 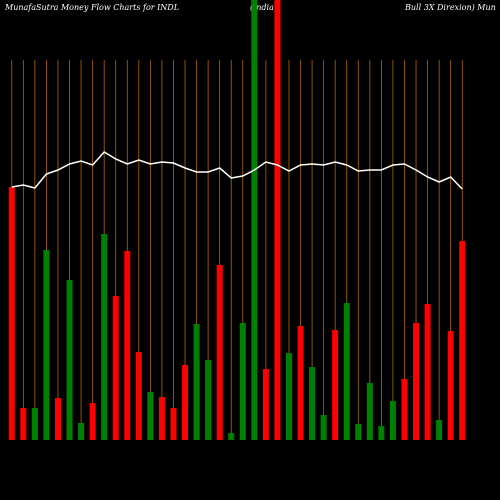 What do you see at coordinates (237, 170) in the screenshot?
I see `money-flow-line` at bounding box center [237, 170].